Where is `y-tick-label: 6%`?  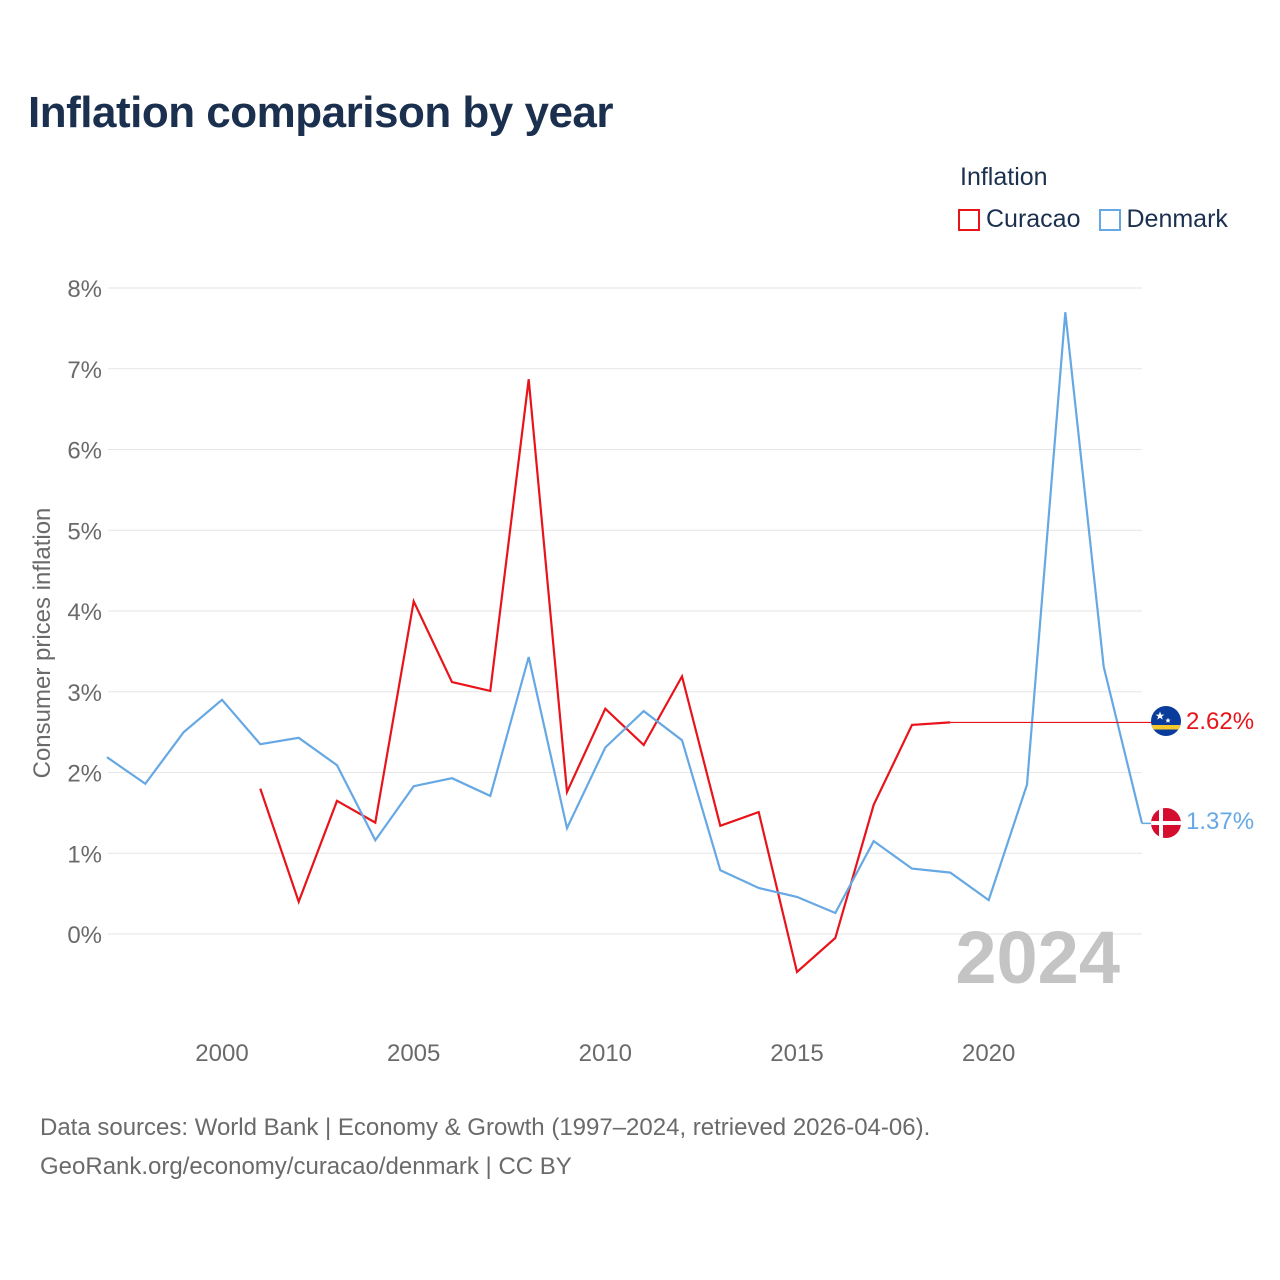 y-tick-label: 6% is located at coordinates (84, 451).